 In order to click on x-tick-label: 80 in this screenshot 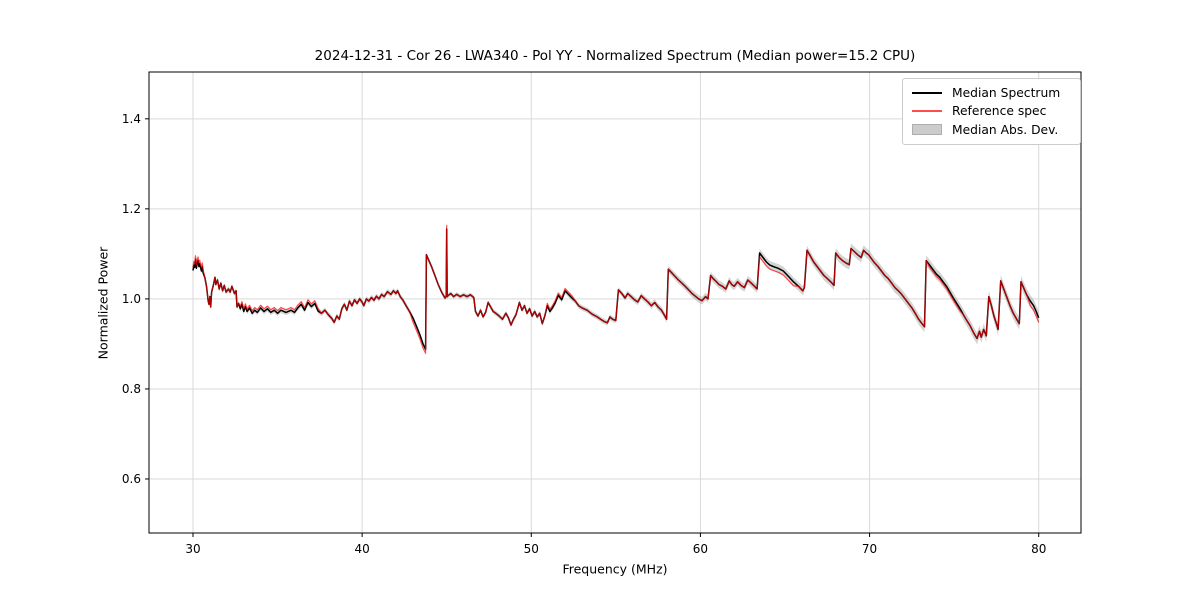, I will do `click(1038, 549)`.